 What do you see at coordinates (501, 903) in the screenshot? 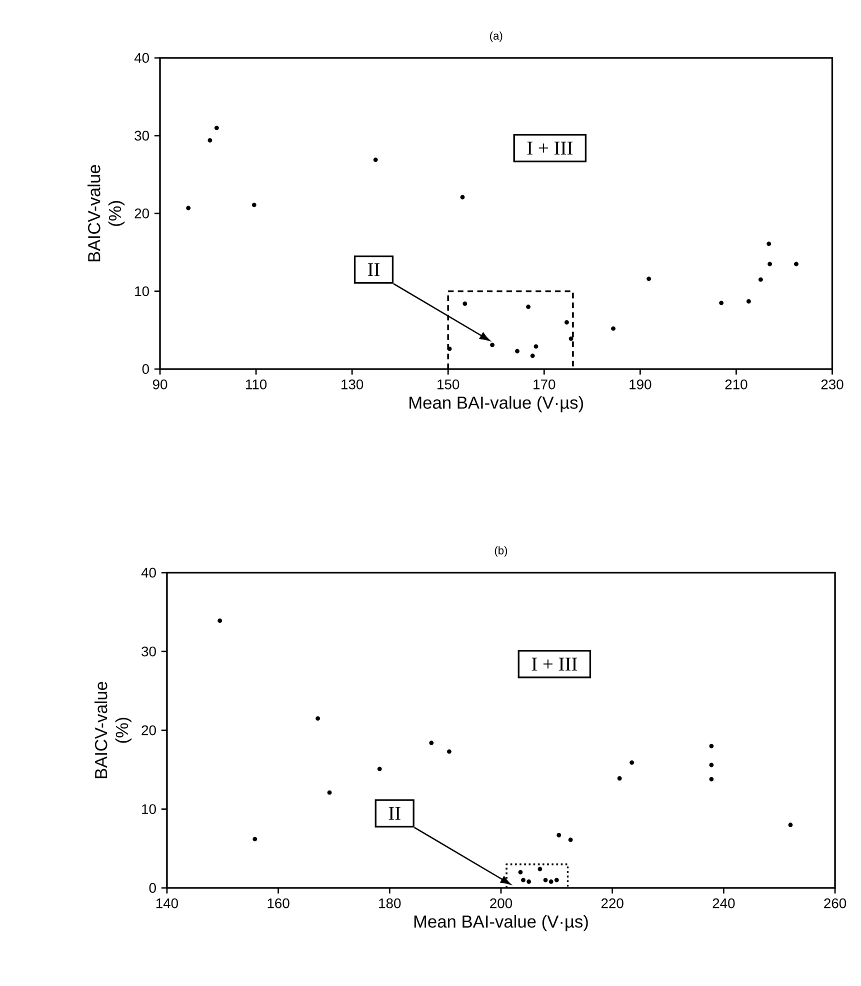
I see `x-tick-label: 200` at bounding box center [501, 903].